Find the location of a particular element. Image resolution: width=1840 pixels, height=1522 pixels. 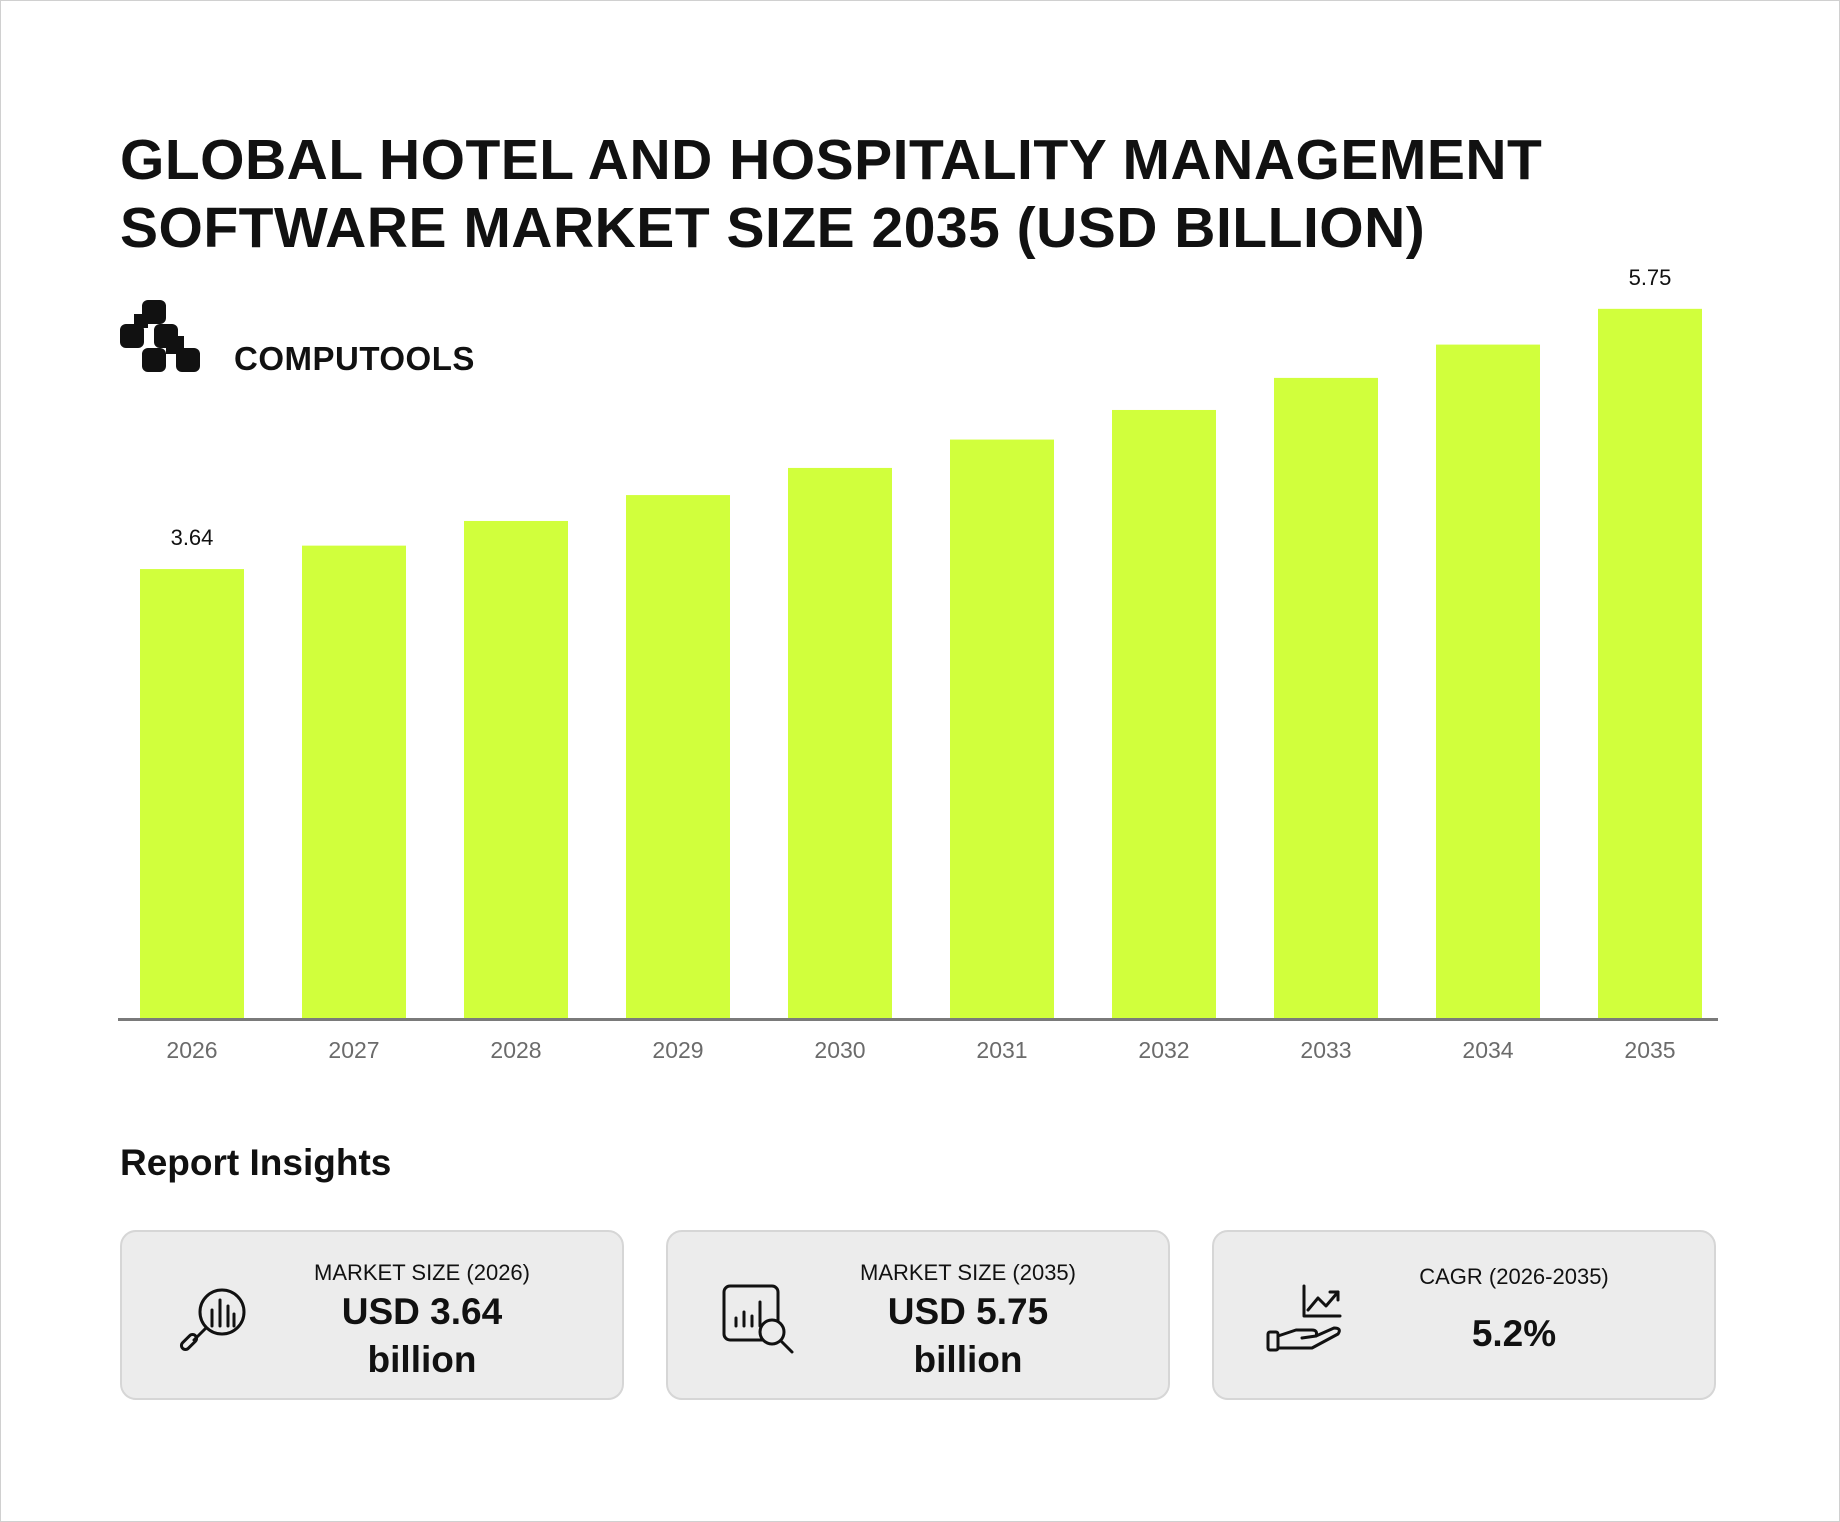

bar-2026 is located at coordinates (192, 793).